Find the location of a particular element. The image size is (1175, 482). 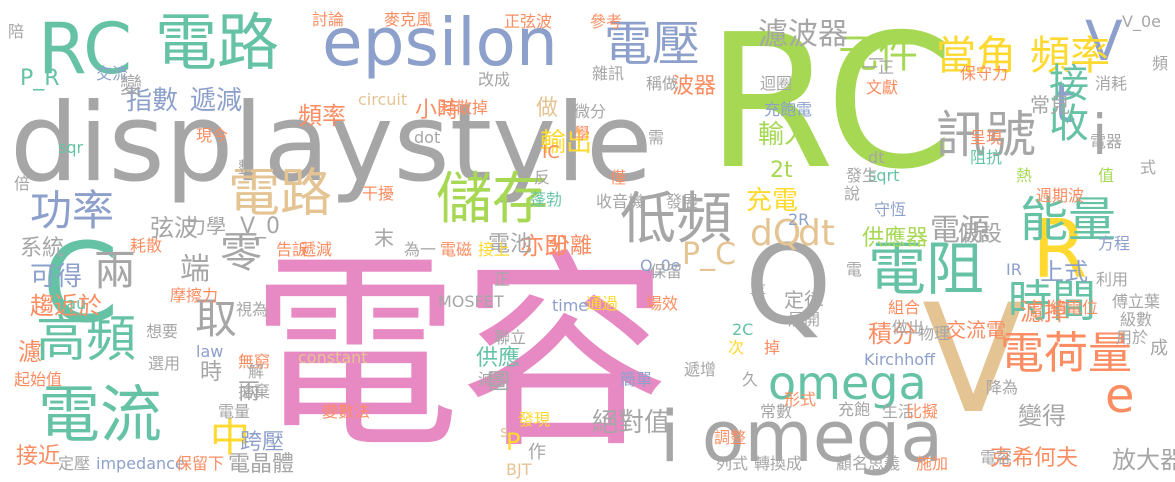

cloud-word: 交流 is located at coordinates (112, 73).